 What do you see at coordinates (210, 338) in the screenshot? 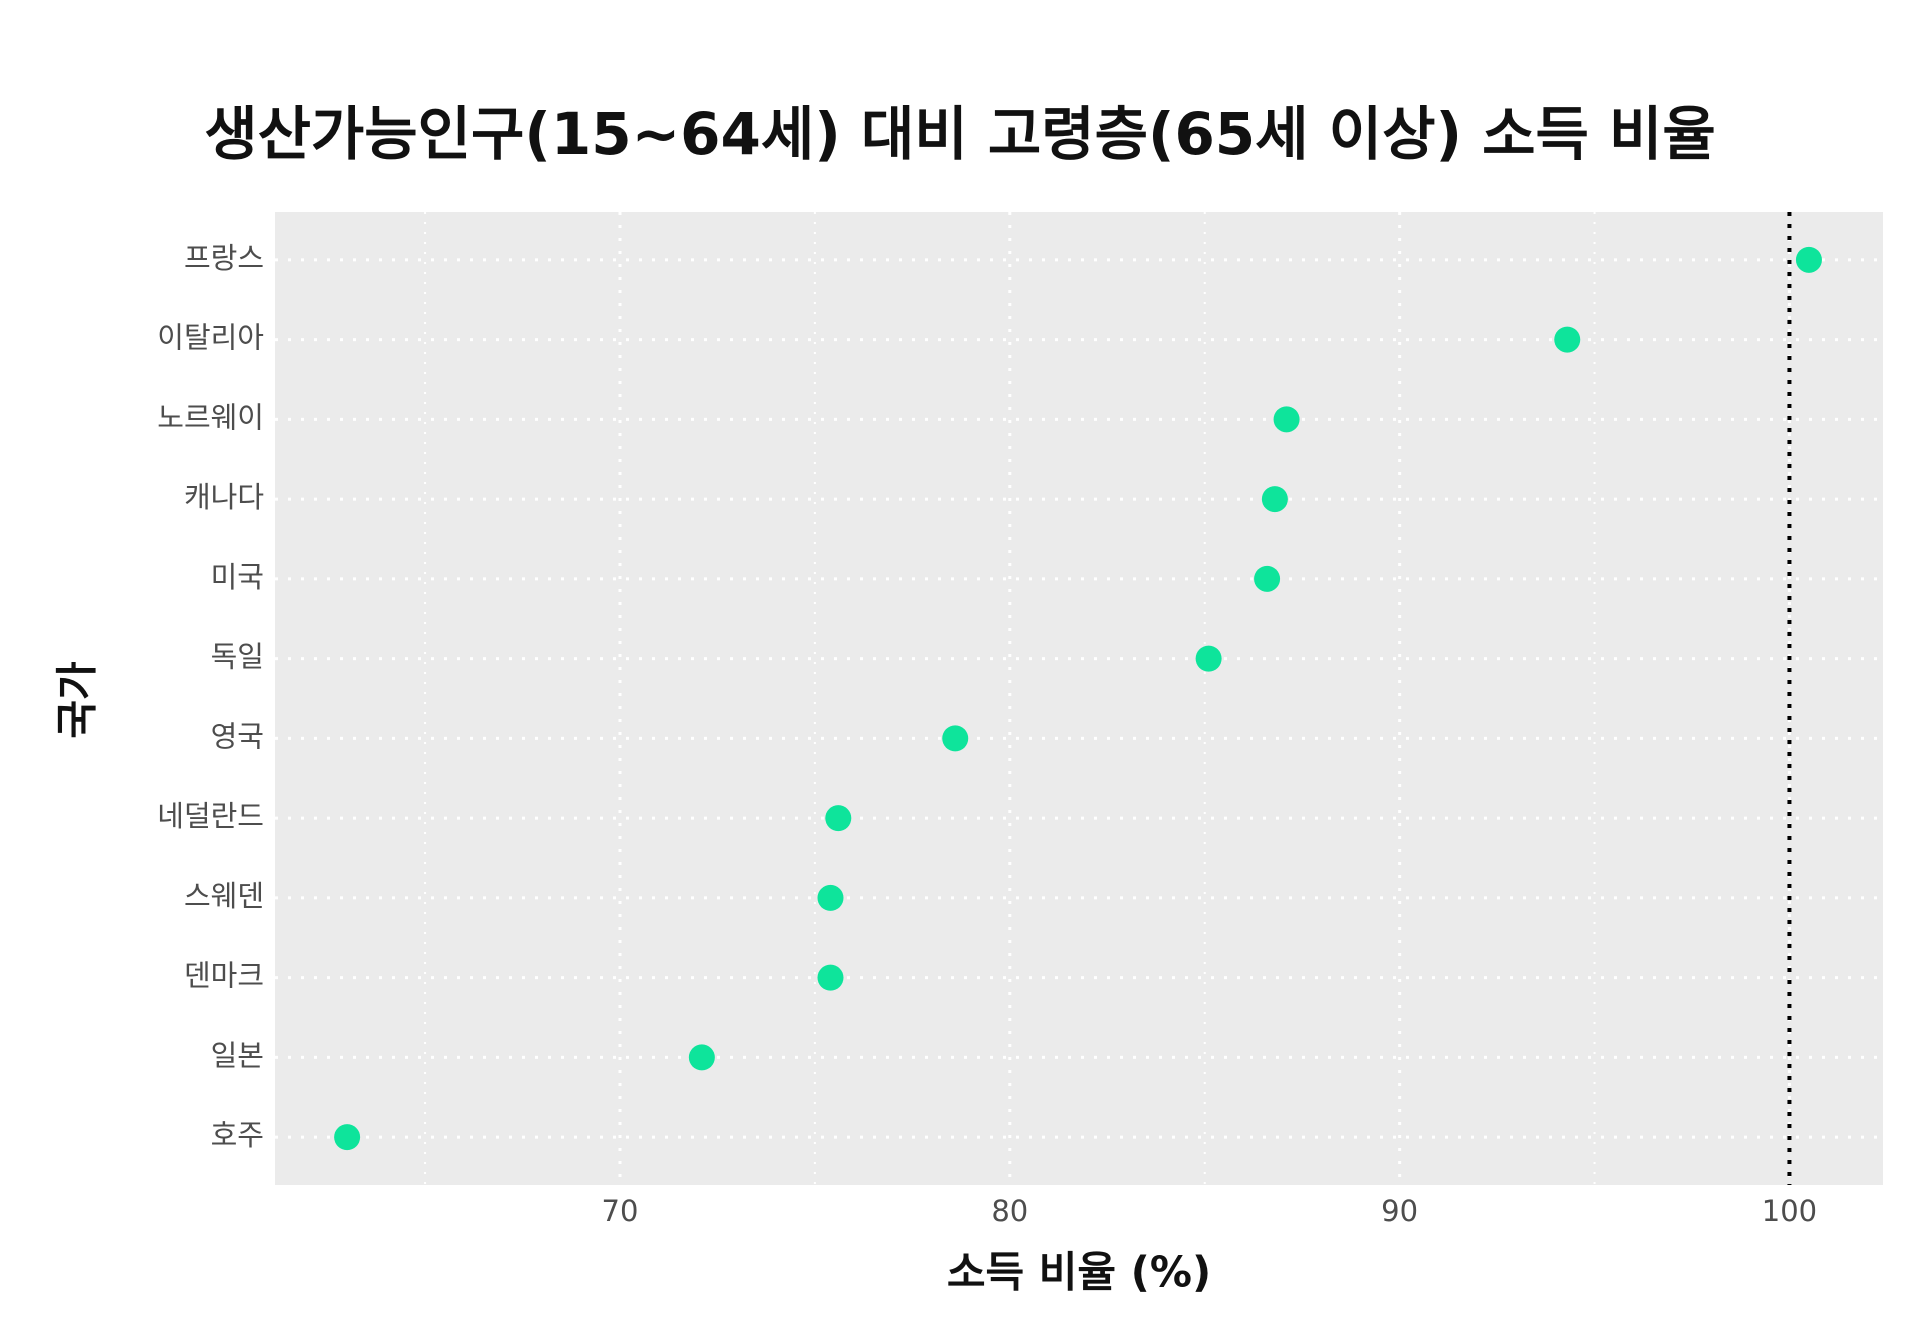
I see `y-tick-label: 이탈리아` at bounding box center [210, 338].